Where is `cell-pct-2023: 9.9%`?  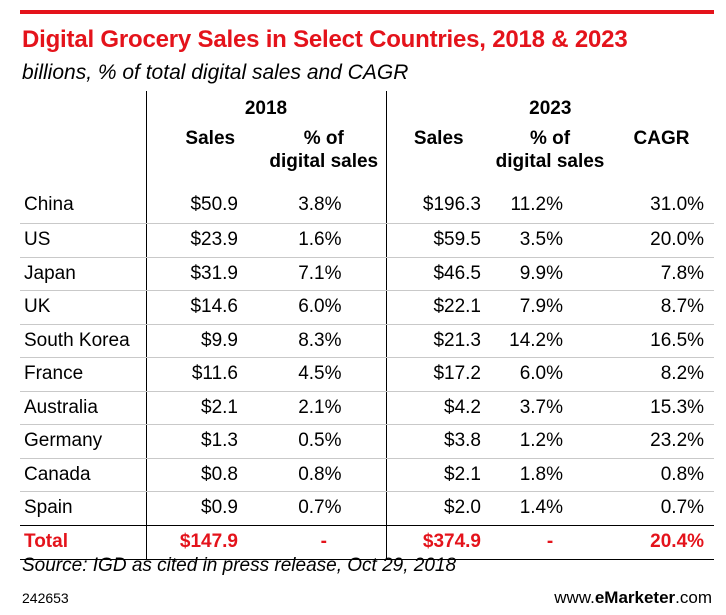
cell-pct-2023: 9.9% is located at coordinates (550, 274).